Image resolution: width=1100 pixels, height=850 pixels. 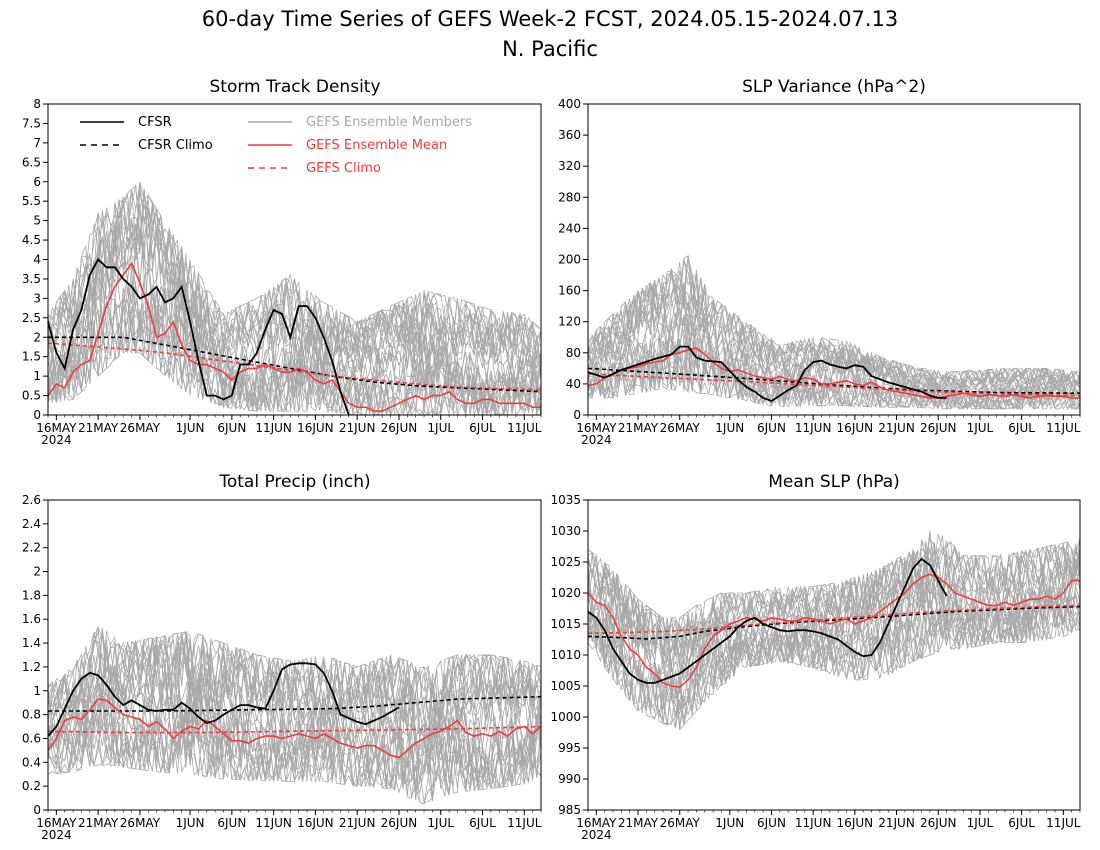 I want to click on y-tick-label: 8, so click(x=37, y=104).